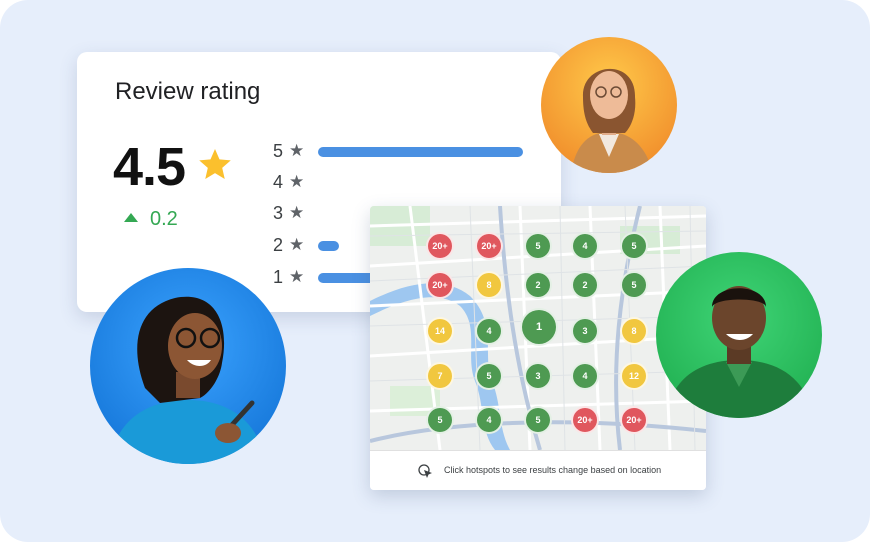  What do you see at coordinates (425, 471) in the screenshot?
I see `cursor-click-icon` at bounding box center [425, 471].